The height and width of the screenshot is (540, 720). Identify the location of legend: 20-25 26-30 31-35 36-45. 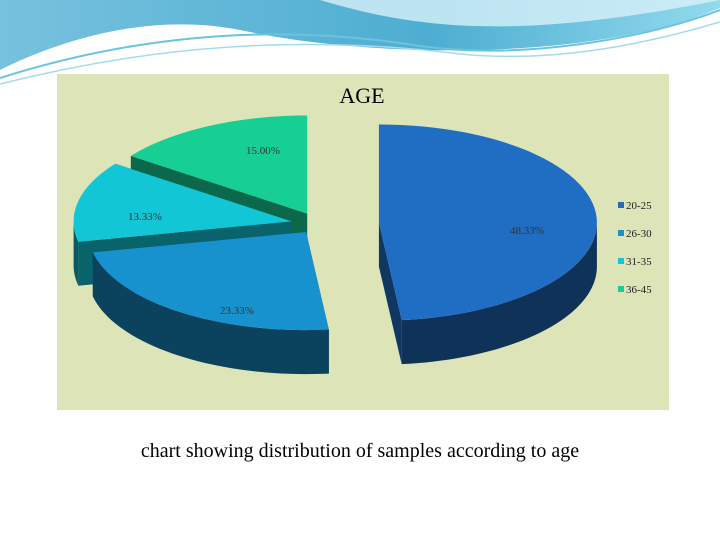
(635, 248).